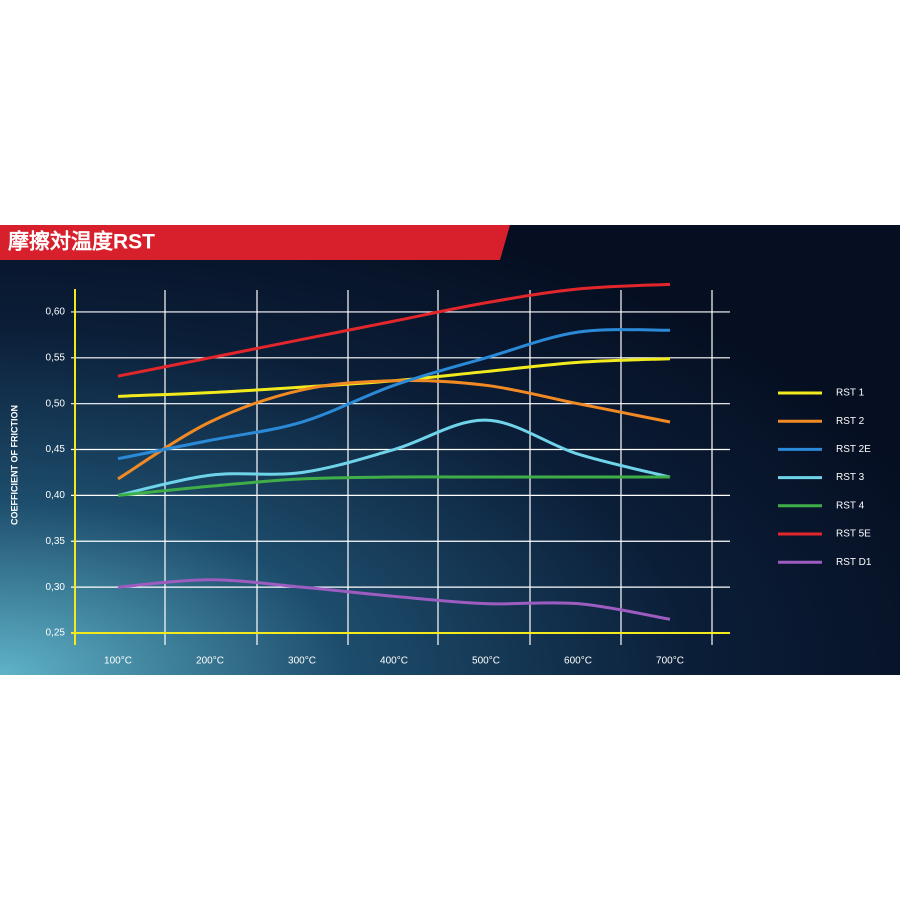 The width and height of the screenshot is (900, 900). What do you see at coordinates (850, 477) in the screenshot?
I see `legend-label: RST 3` at bounding box center [850, 477].